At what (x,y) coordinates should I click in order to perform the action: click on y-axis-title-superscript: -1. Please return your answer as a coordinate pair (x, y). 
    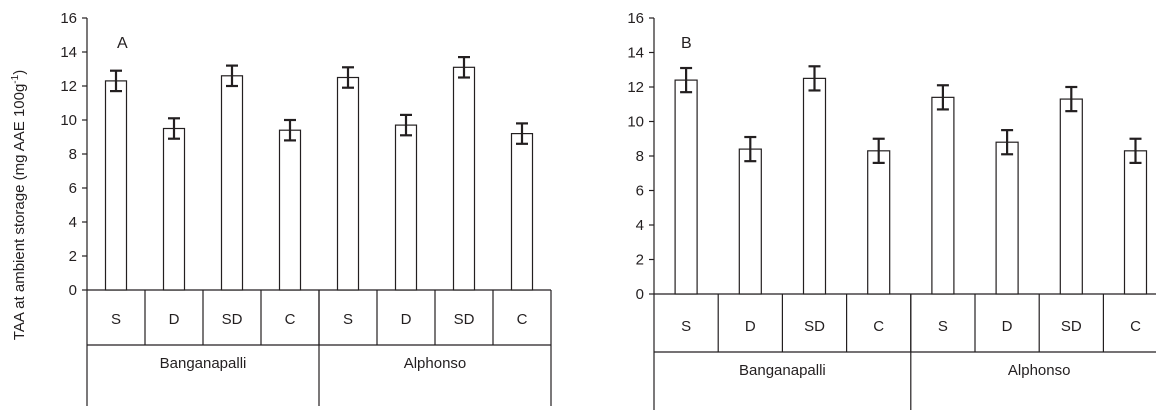
    Looking at the image, I should click on (15, 78).